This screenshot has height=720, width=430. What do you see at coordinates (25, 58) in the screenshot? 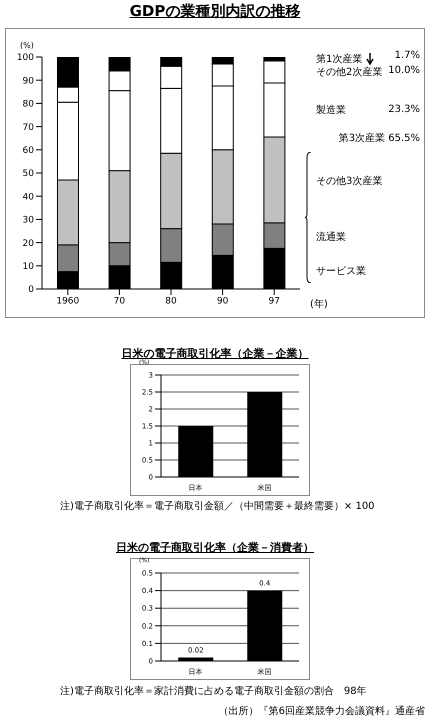
I see `y-tick-label: 100` at bounding box center [25, 58].